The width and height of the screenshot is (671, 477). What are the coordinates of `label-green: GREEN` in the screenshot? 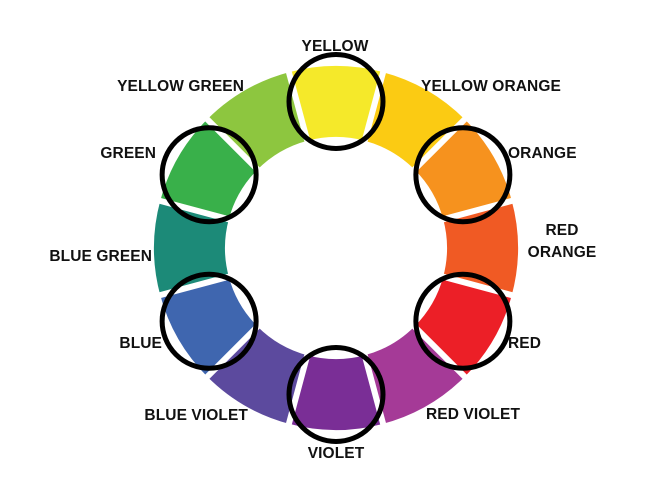 It's located at (128, 153).